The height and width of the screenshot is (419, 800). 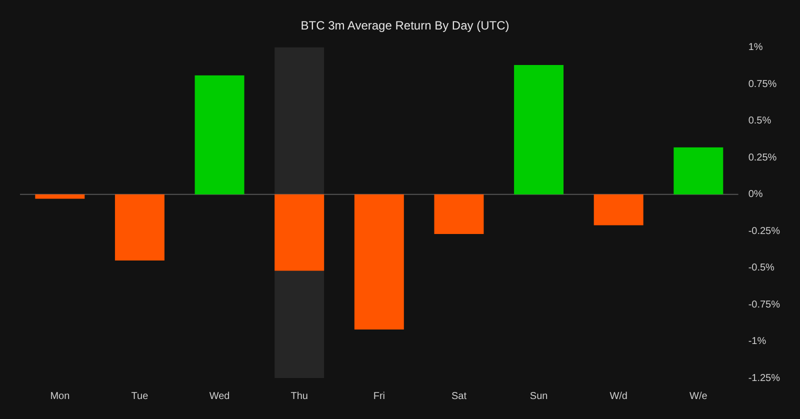 I want to click on x-tick-label: Tue, so click(x=140, y=396).